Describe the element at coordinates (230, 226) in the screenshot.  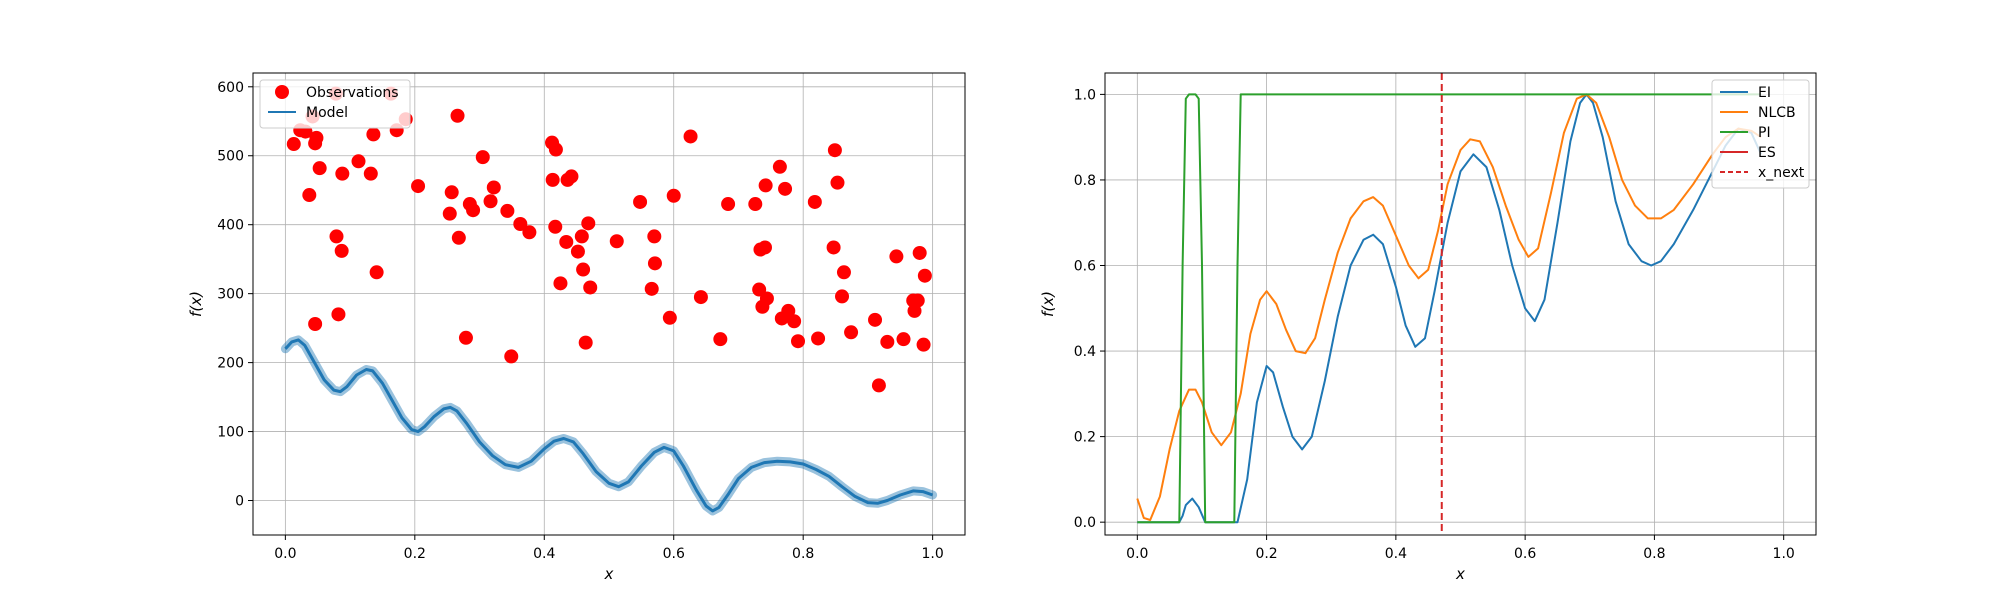
I see `y-tick-label: 400` at that location.